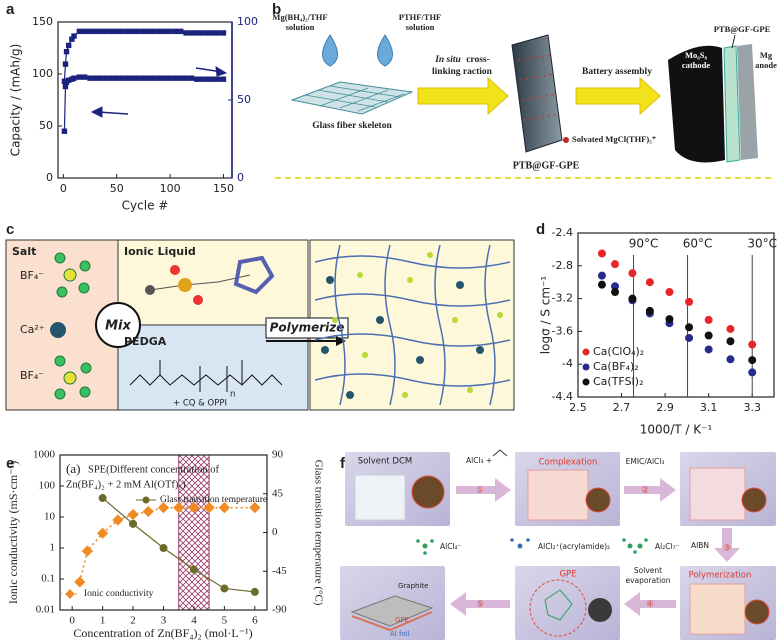  I want to click on x-tick-label: 2.5, so click(578, 407).